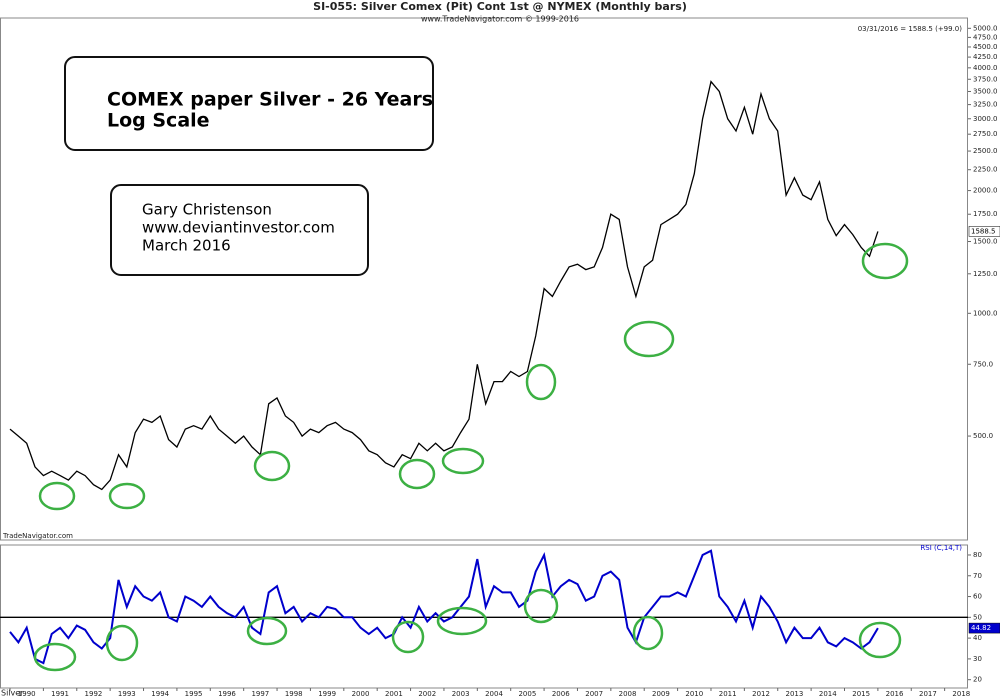  What do you see at coordinates (661, 694) in the screenshot?
I see `x-tick-label: 2009` at bounding box center [661, 694].